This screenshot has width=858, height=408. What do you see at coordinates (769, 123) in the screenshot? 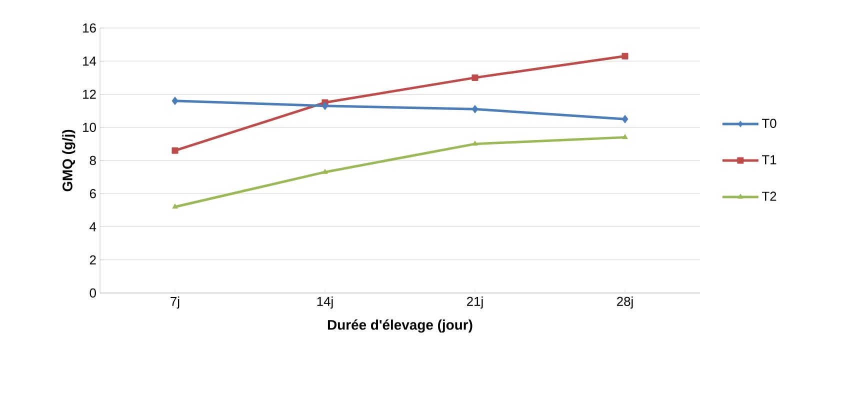
I see `legend-label: T0` at bounding box center [769, 123].